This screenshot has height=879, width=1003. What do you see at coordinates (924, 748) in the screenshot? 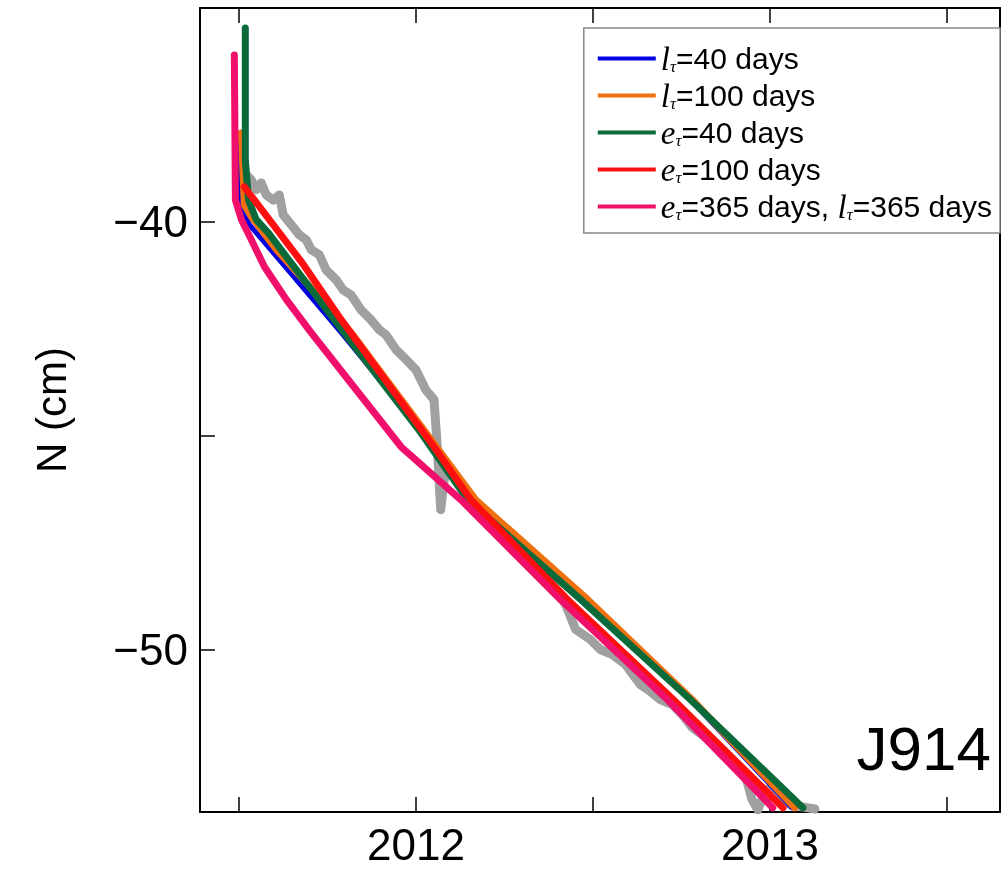
I see `annotation: J914` at bounding box center [924, 748].